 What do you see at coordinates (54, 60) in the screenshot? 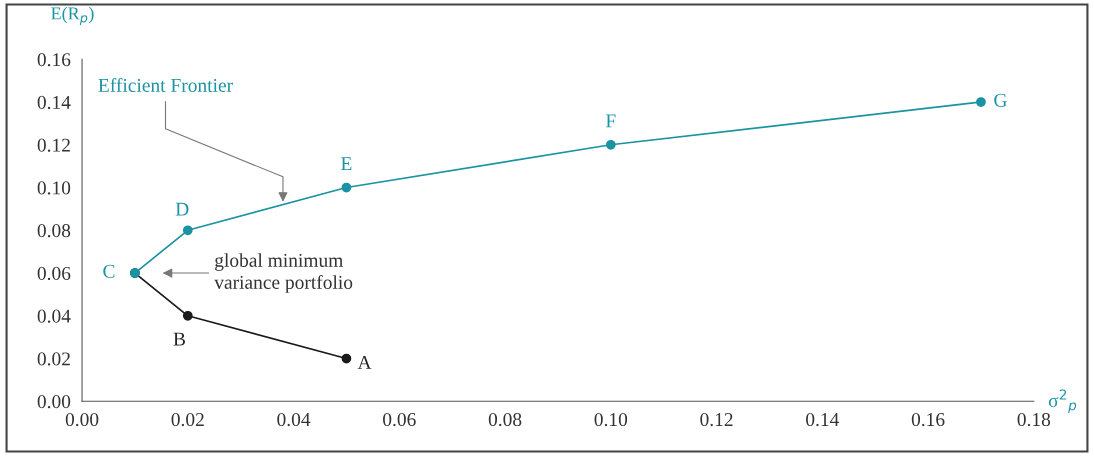
I see `y-tick-label: 0.16` at bounding box center [54, 60].